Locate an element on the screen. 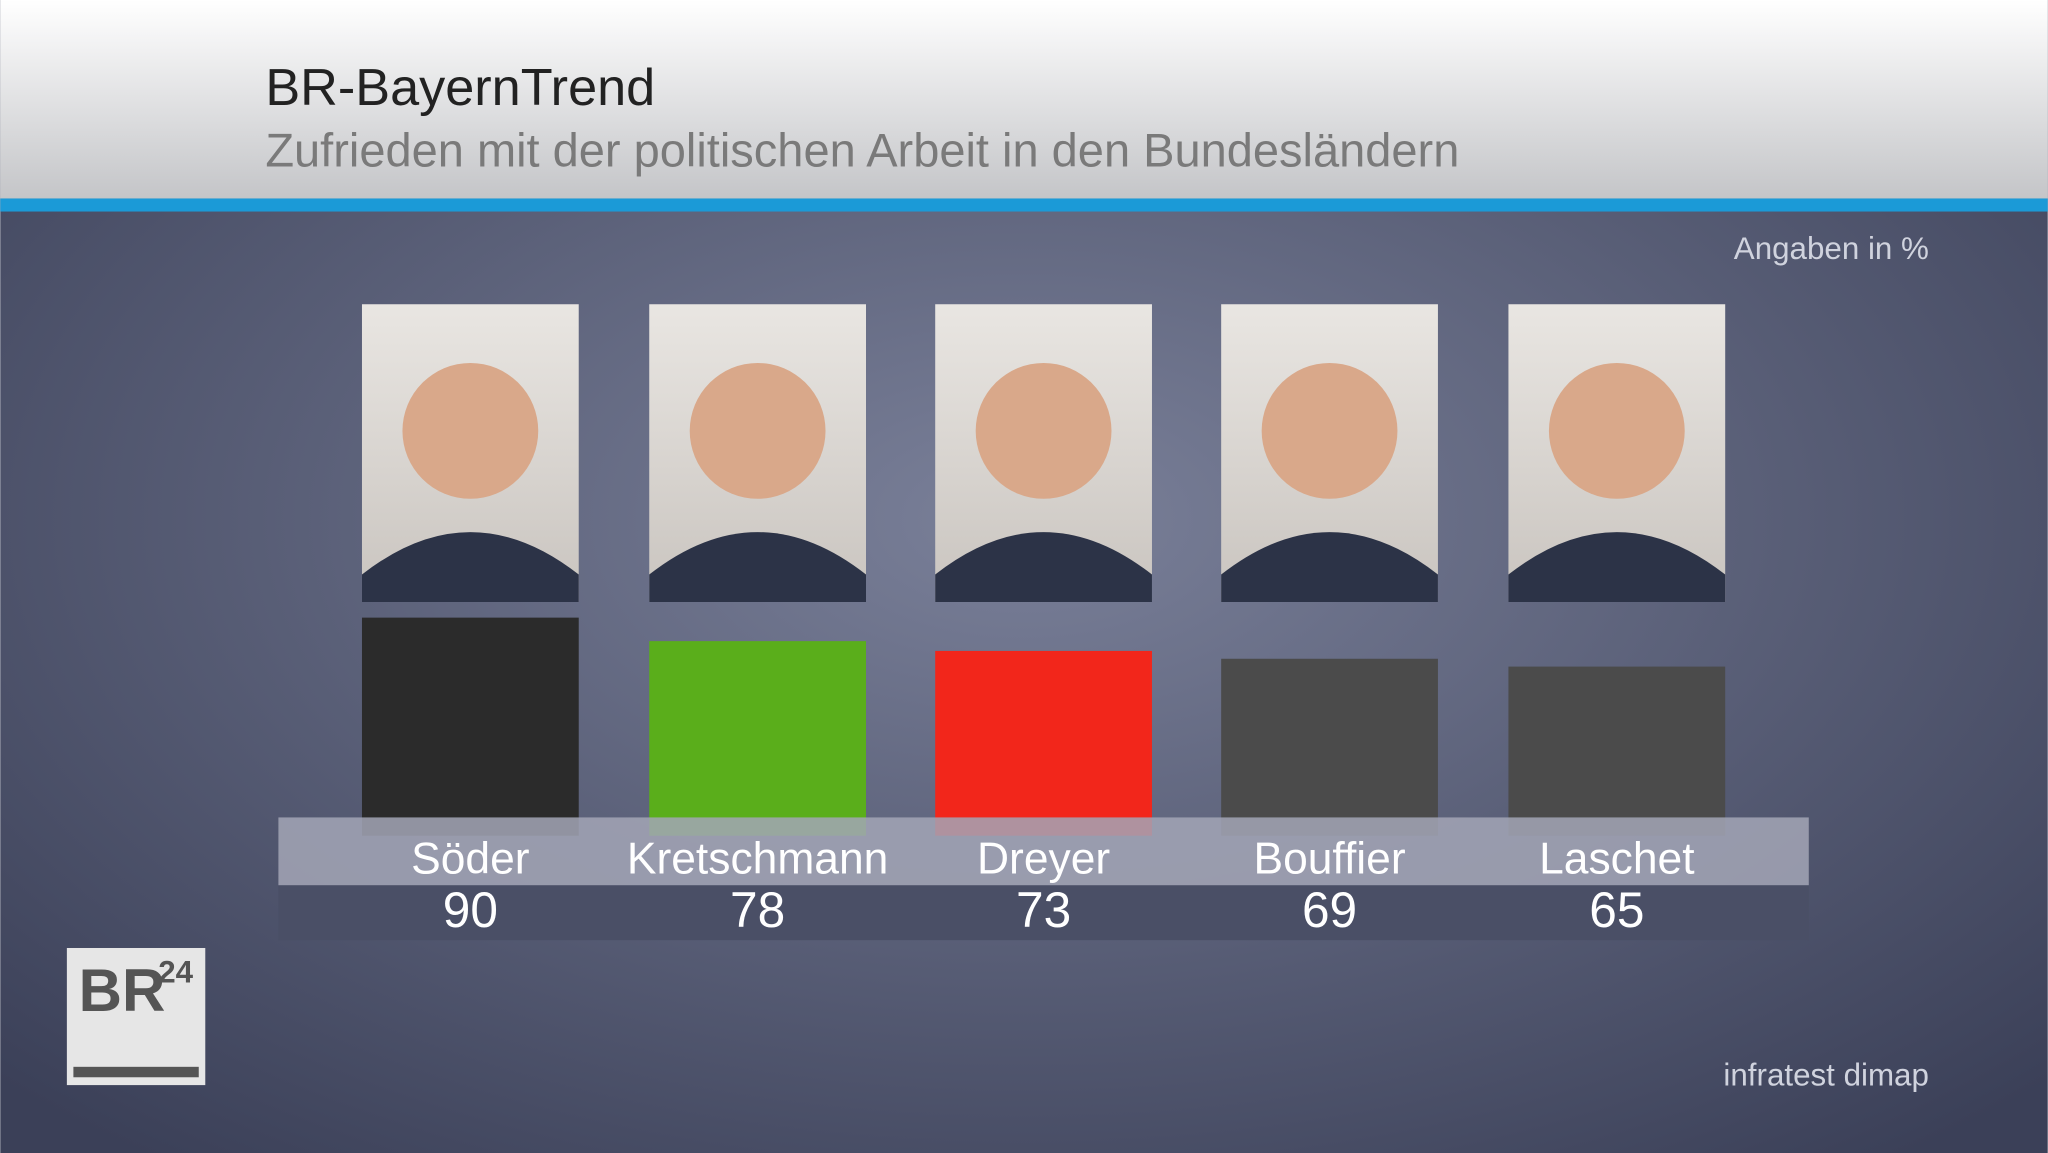 This screenshot has height=1153, width=2048. source: infratest dimap is located at coordinates (1825, 1075).